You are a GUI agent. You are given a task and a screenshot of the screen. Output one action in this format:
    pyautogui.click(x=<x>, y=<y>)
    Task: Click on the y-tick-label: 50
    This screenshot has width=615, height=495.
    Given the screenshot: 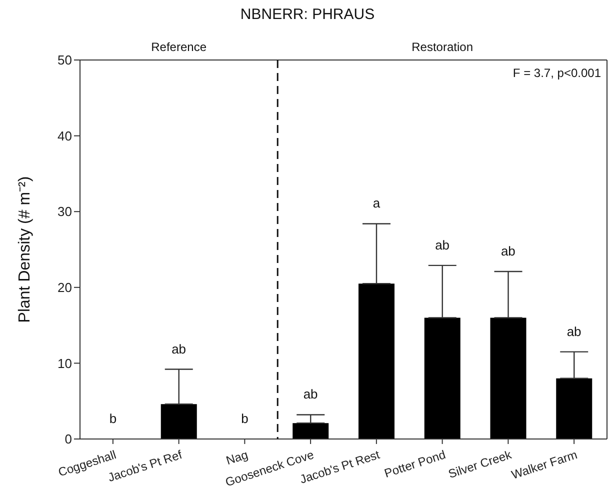 What is the action you would take?
    pyautogui.click(x=65, y=60)
    